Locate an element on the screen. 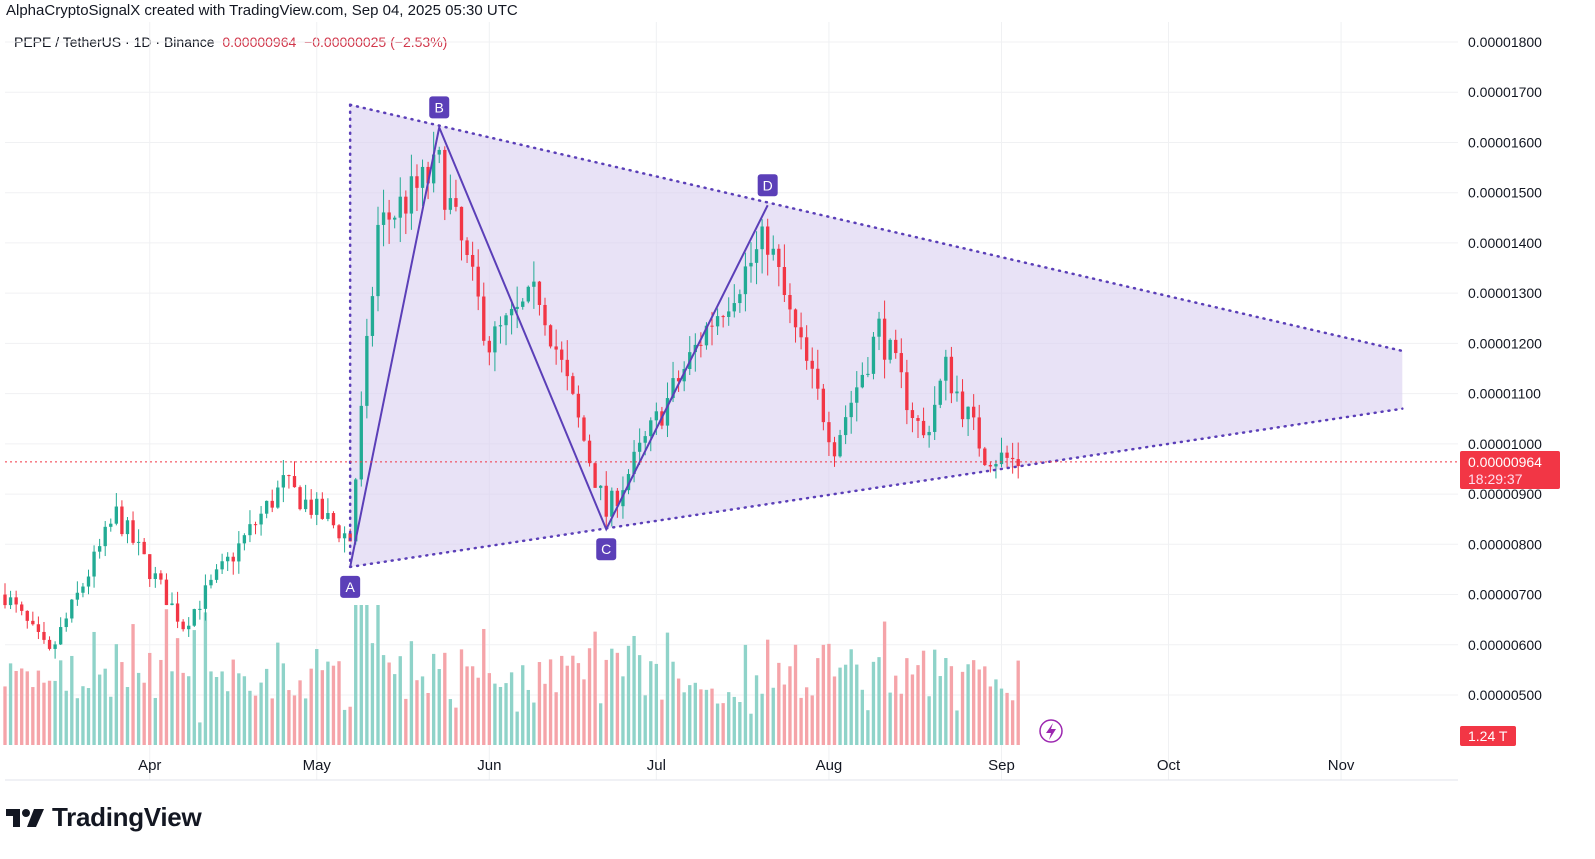  price-badge-countdown: 18:29:37 is located at coordinates (1495, 479).